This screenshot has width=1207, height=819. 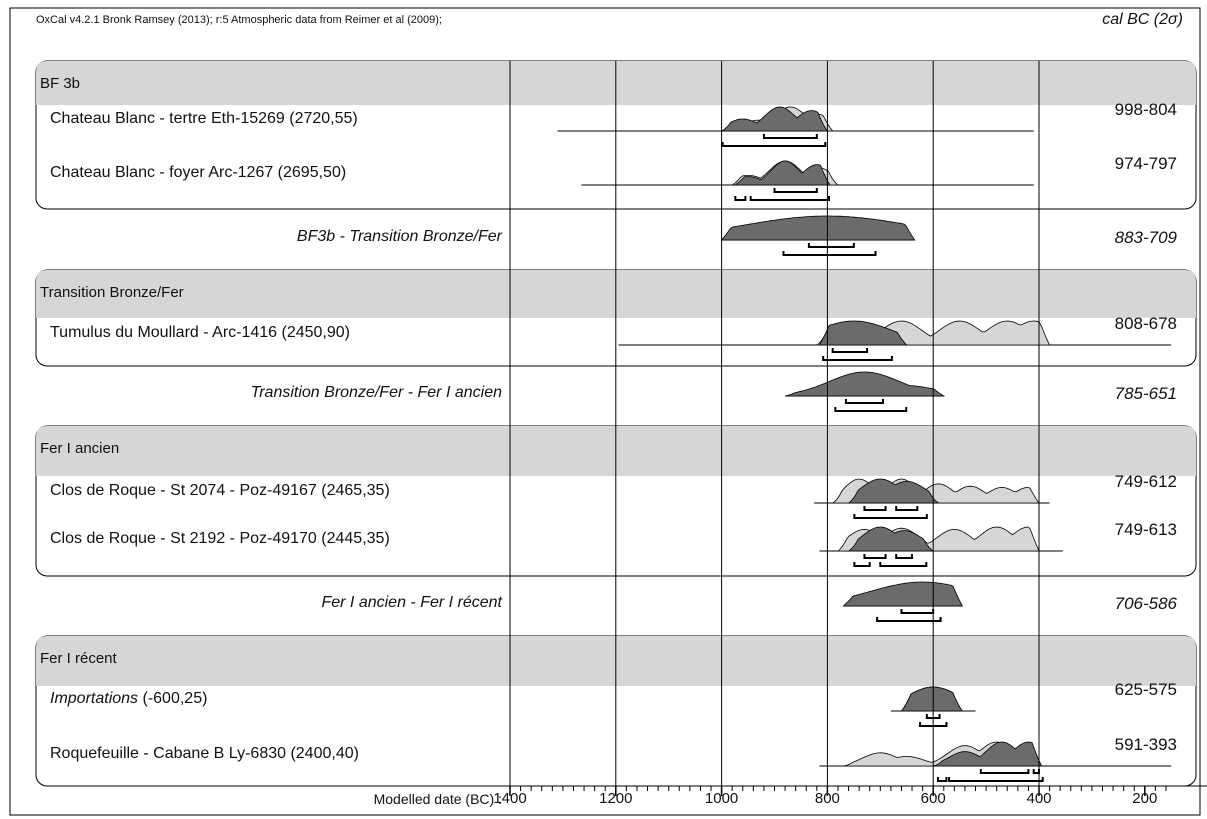 What do you see at coordinates (376, 392) in the screenshot?
I see `boundary-label-3: Transition Bronze/Fer - Fer I ancien` at bounding box center [376, 392].